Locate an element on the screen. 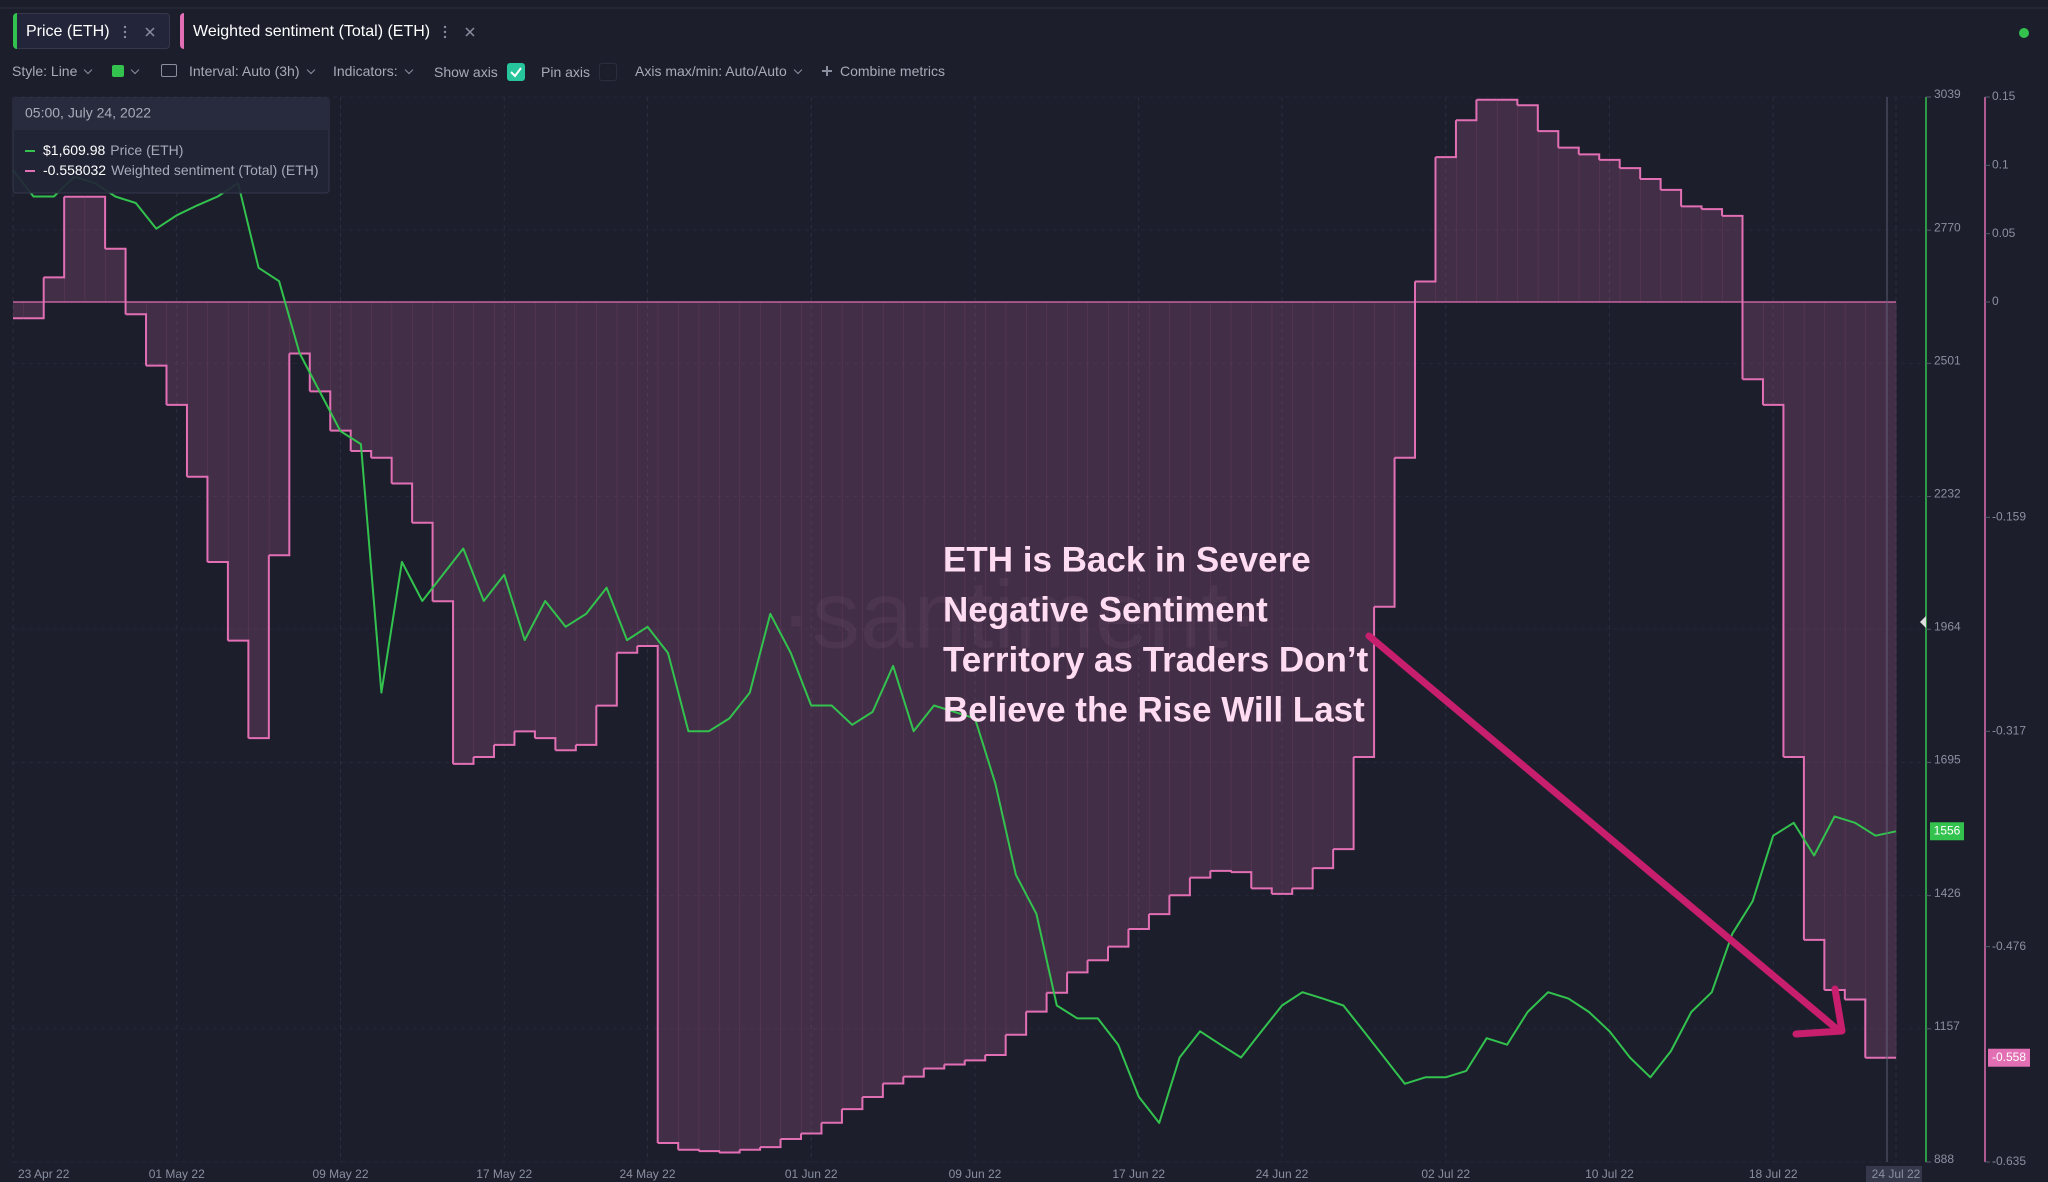 The width and height of the screenshot is (2048, 1182). label: Indicators: is located at coordinates (365, 71).